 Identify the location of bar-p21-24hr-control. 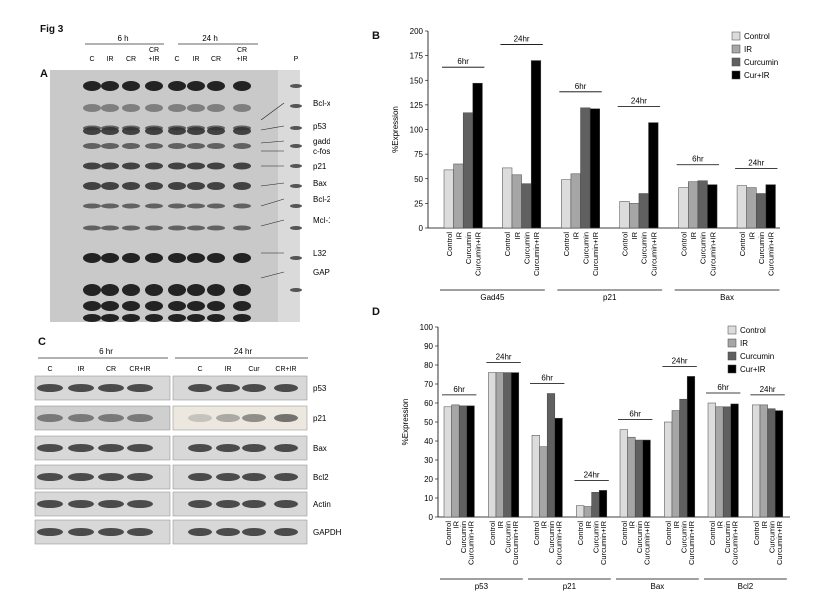
(624, 215).